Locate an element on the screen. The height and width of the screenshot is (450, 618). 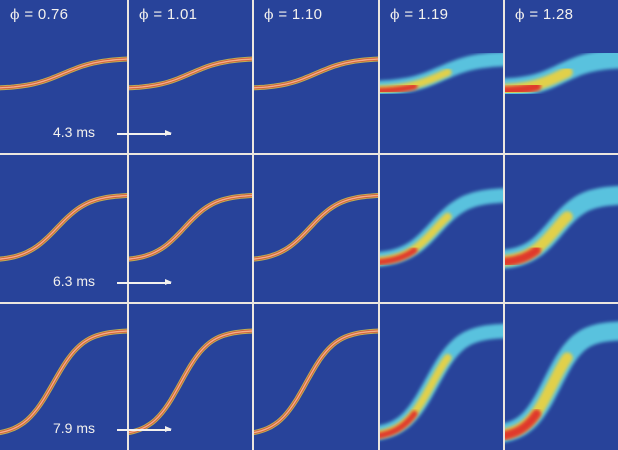
image-panel: ϕ = 1.28 is located at coordinates (561, 76).